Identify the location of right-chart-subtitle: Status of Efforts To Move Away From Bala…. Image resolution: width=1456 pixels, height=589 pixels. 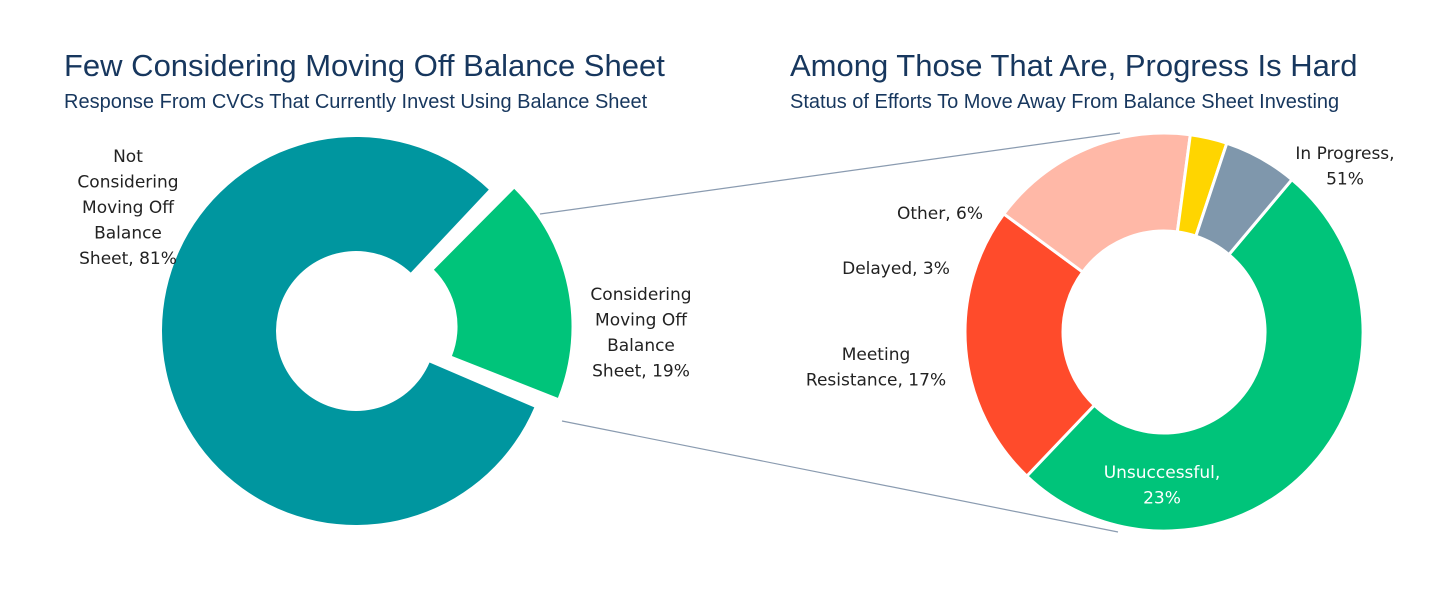
(1065, 102).